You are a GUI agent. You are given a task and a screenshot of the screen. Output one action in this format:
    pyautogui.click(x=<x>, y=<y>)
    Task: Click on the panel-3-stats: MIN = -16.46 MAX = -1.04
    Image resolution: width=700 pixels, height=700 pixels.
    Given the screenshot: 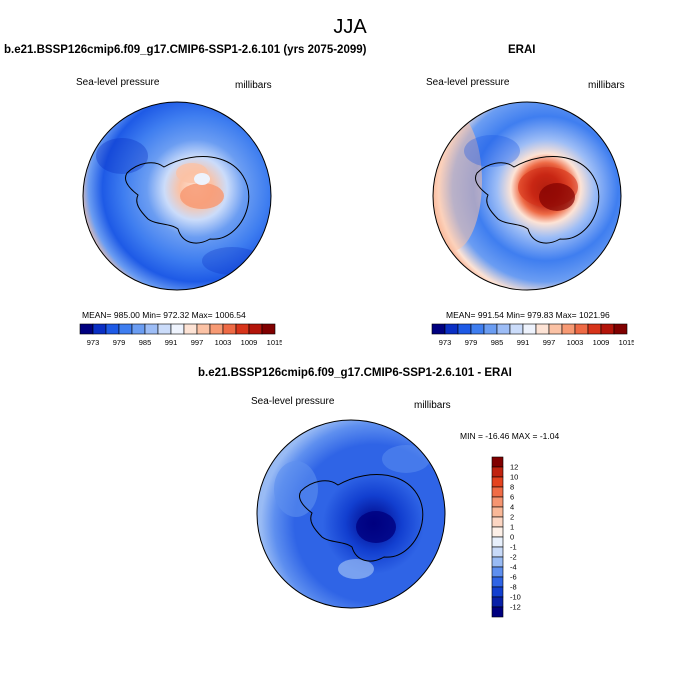 What is the action you would take?
    pyautogui.click(x=510, y=436)
    